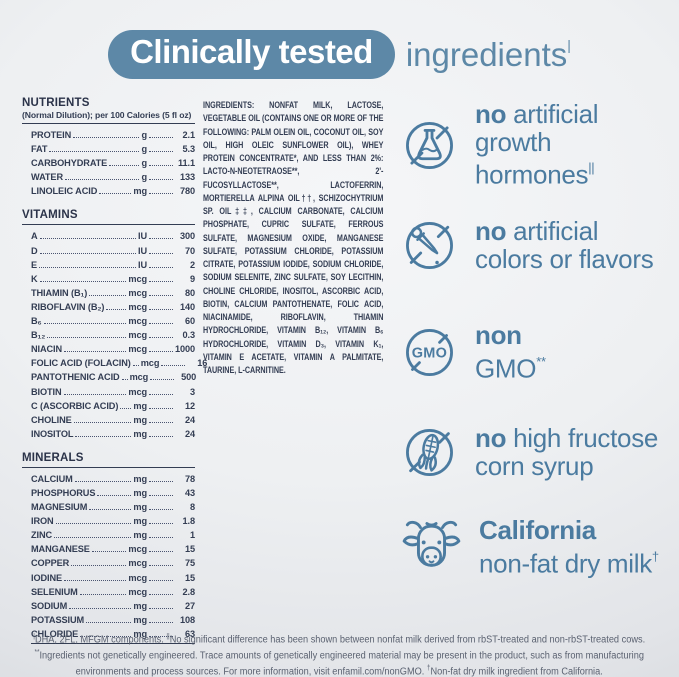  I want to click on row-value: 12, so click(189, 405).